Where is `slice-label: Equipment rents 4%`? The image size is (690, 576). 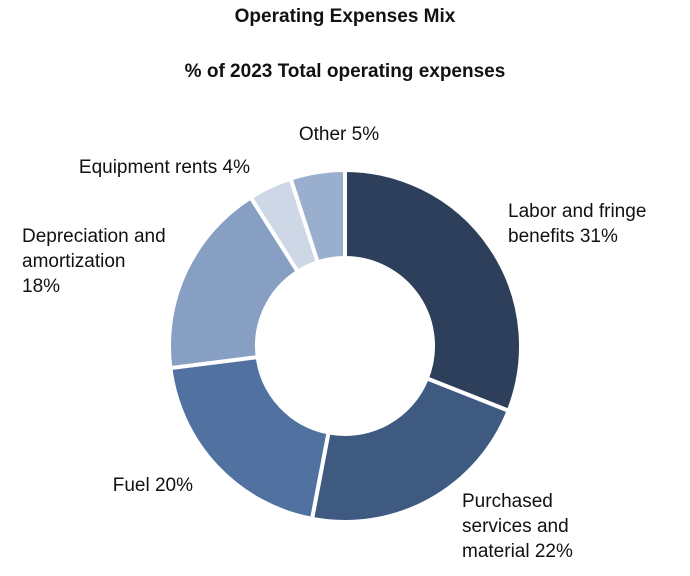
slice-label: Equipment rents 4% is located at coordinates (164, 167).